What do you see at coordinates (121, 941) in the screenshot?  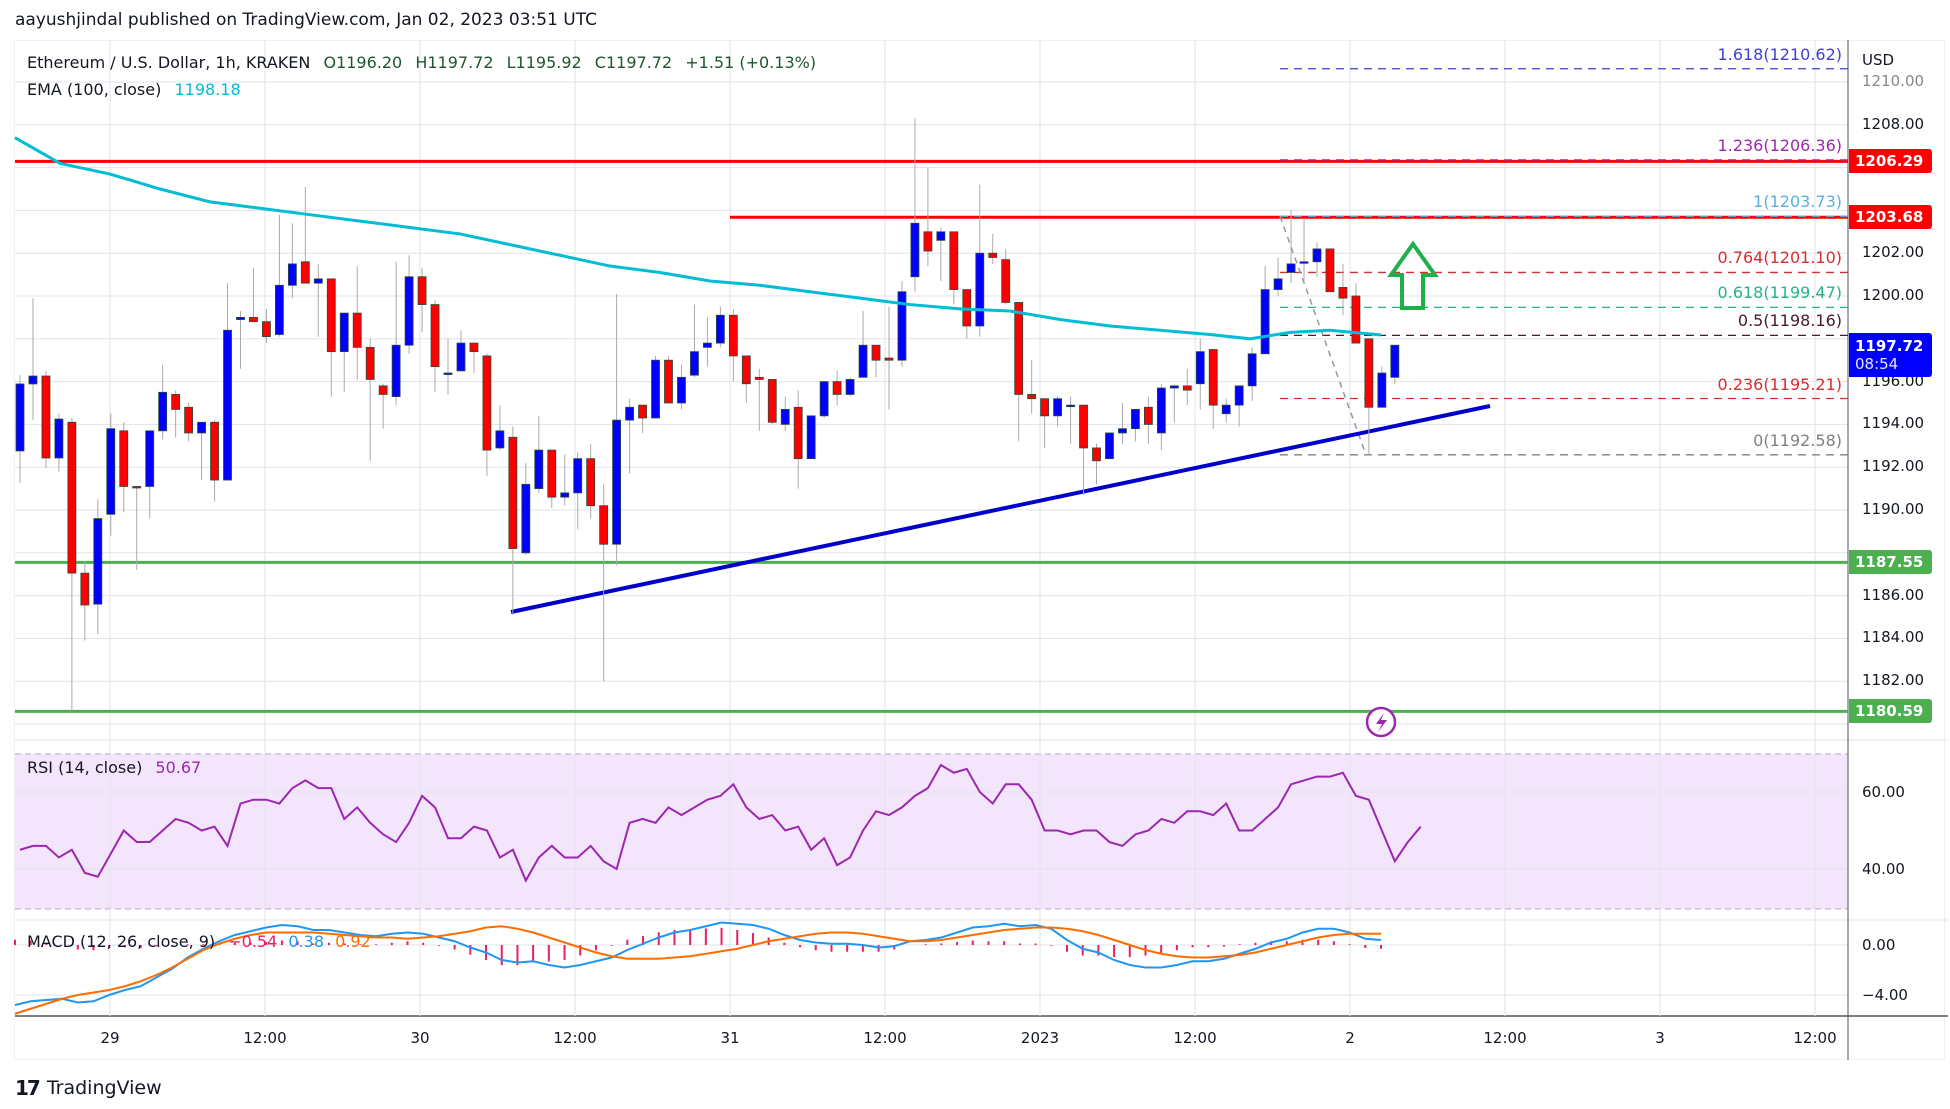 I see `macd-label: MACD (12, 26, close, 9)` at bounding box center [121, 941].